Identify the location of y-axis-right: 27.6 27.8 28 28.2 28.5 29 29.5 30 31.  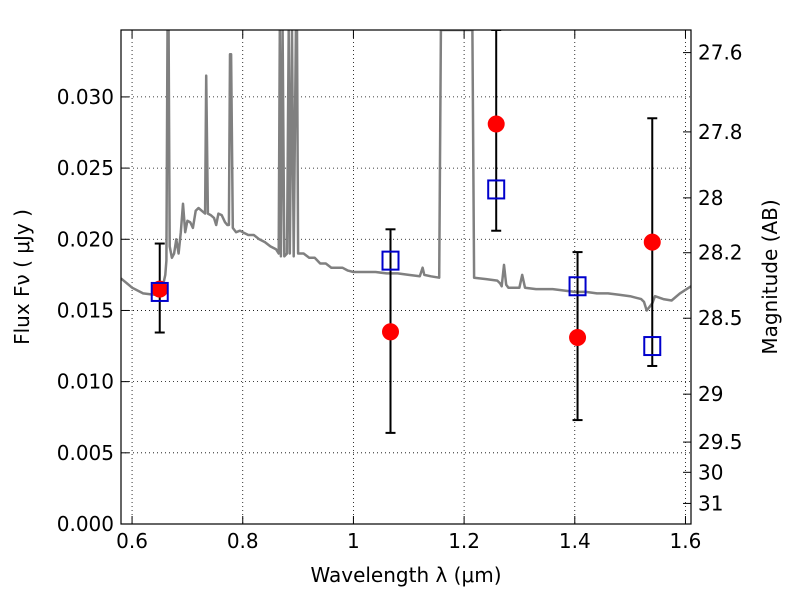
(713, 278).